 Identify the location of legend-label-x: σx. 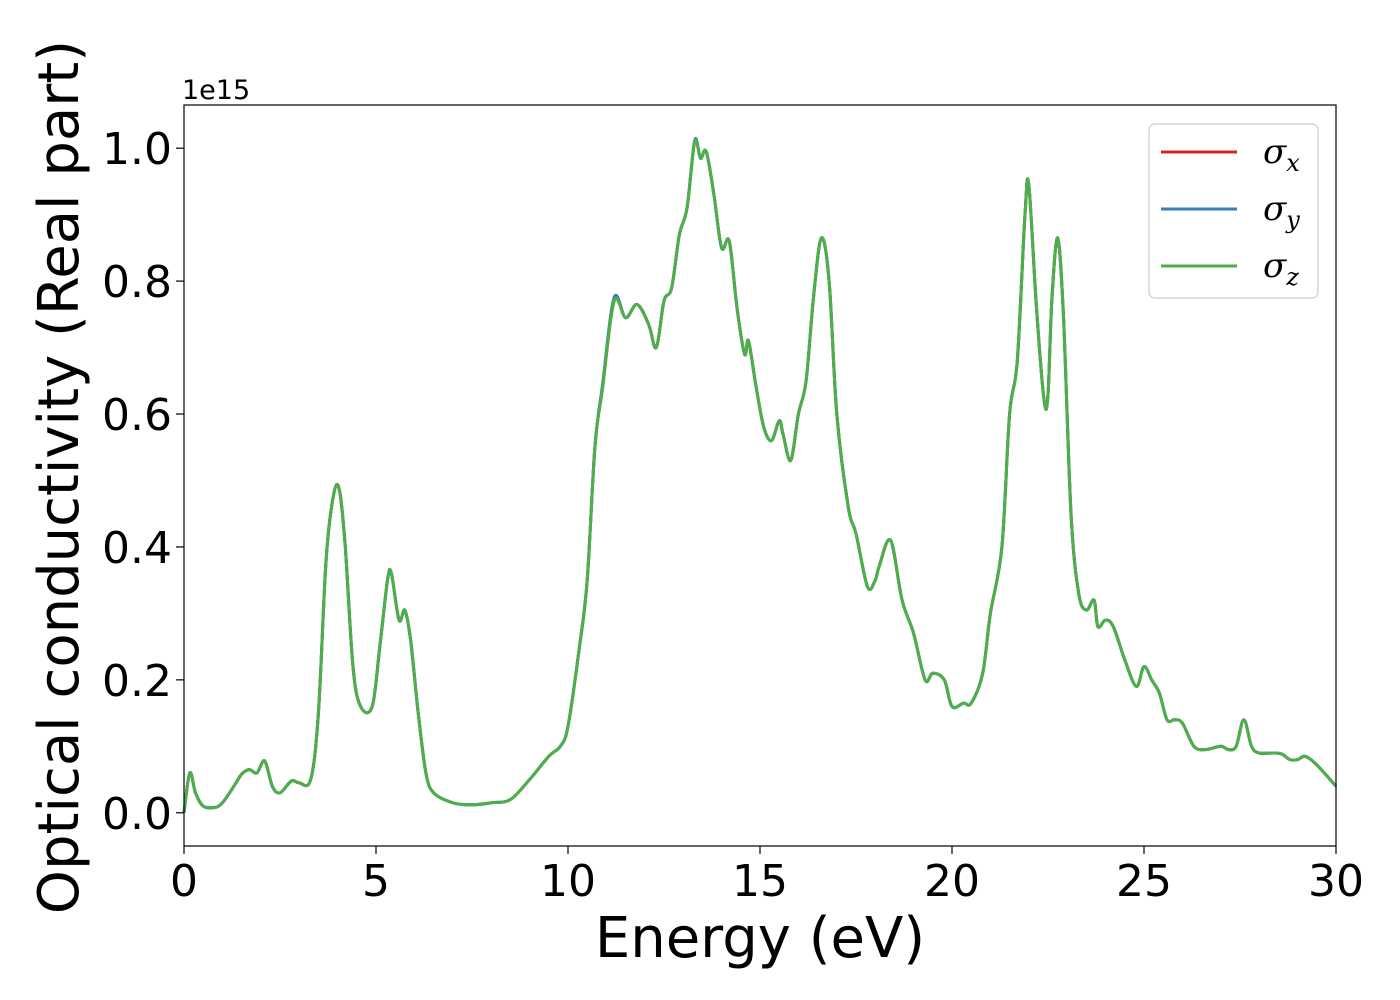
(1281, 154).